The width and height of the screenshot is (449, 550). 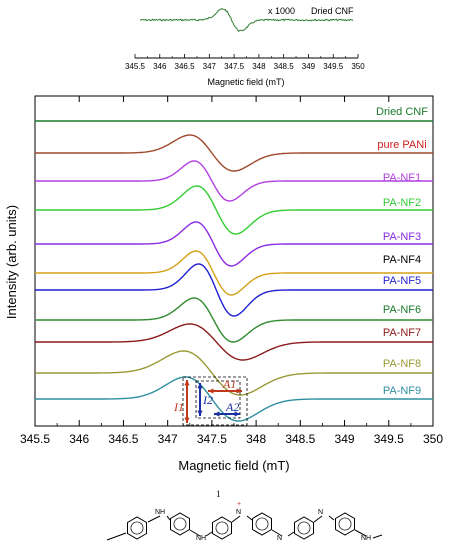 What do you see at coordinates (123, 439) in the screenshot?
I see `main-tick-label-2: 346.5` at bounding box center [123, 439].